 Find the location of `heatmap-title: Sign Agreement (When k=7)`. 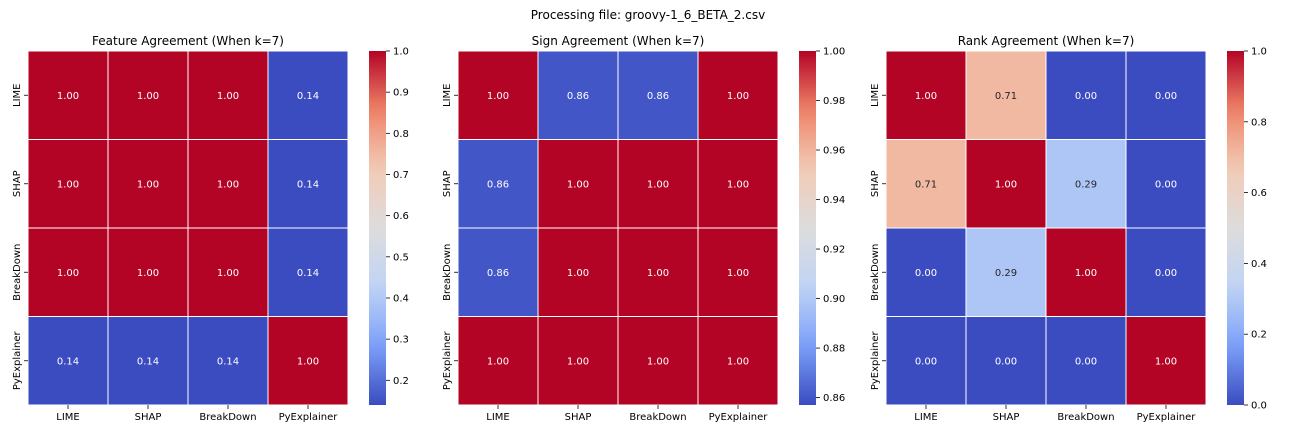

heatmap-title: Sign Agreement (When k=7) is located at coordinates (618, 41).